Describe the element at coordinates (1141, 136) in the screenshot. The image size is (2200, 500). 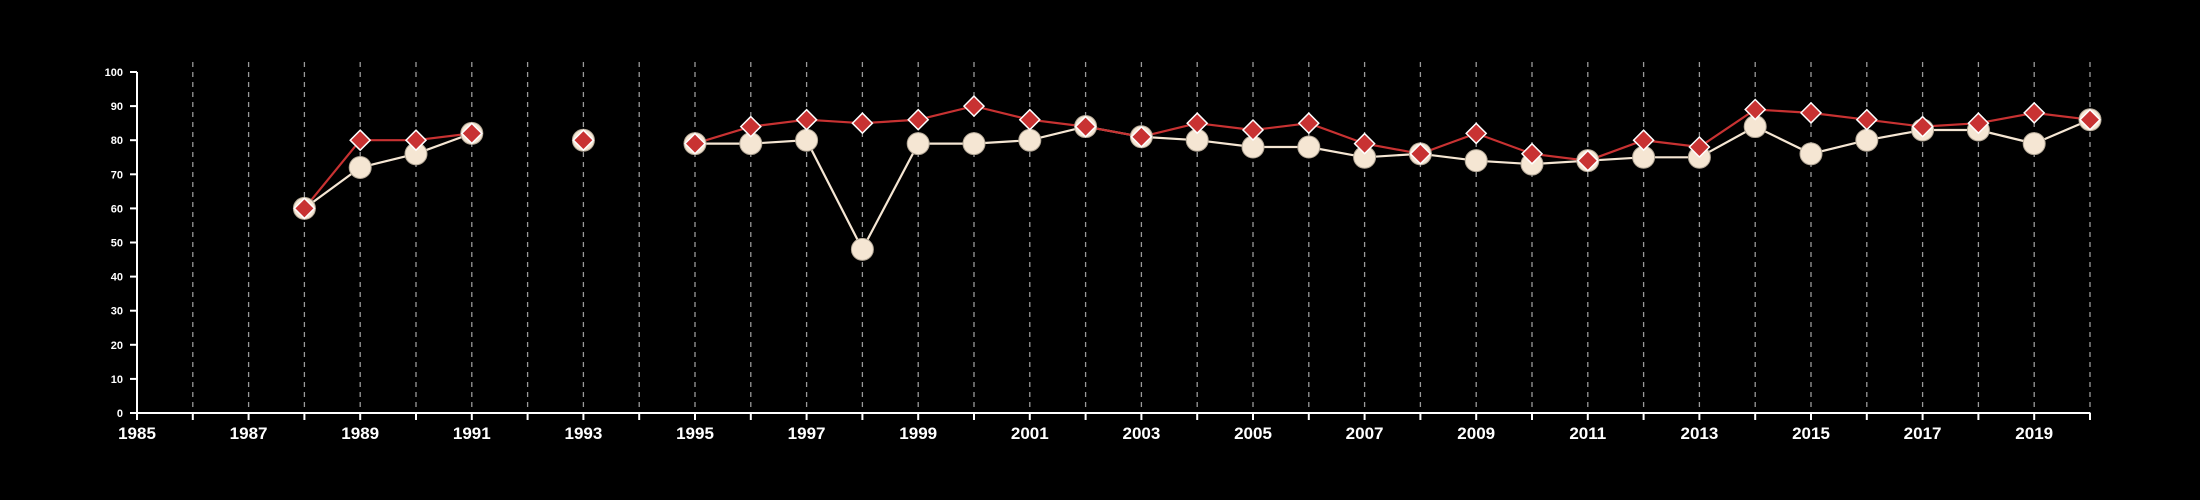
I see `point-diamond-2003` at that location.